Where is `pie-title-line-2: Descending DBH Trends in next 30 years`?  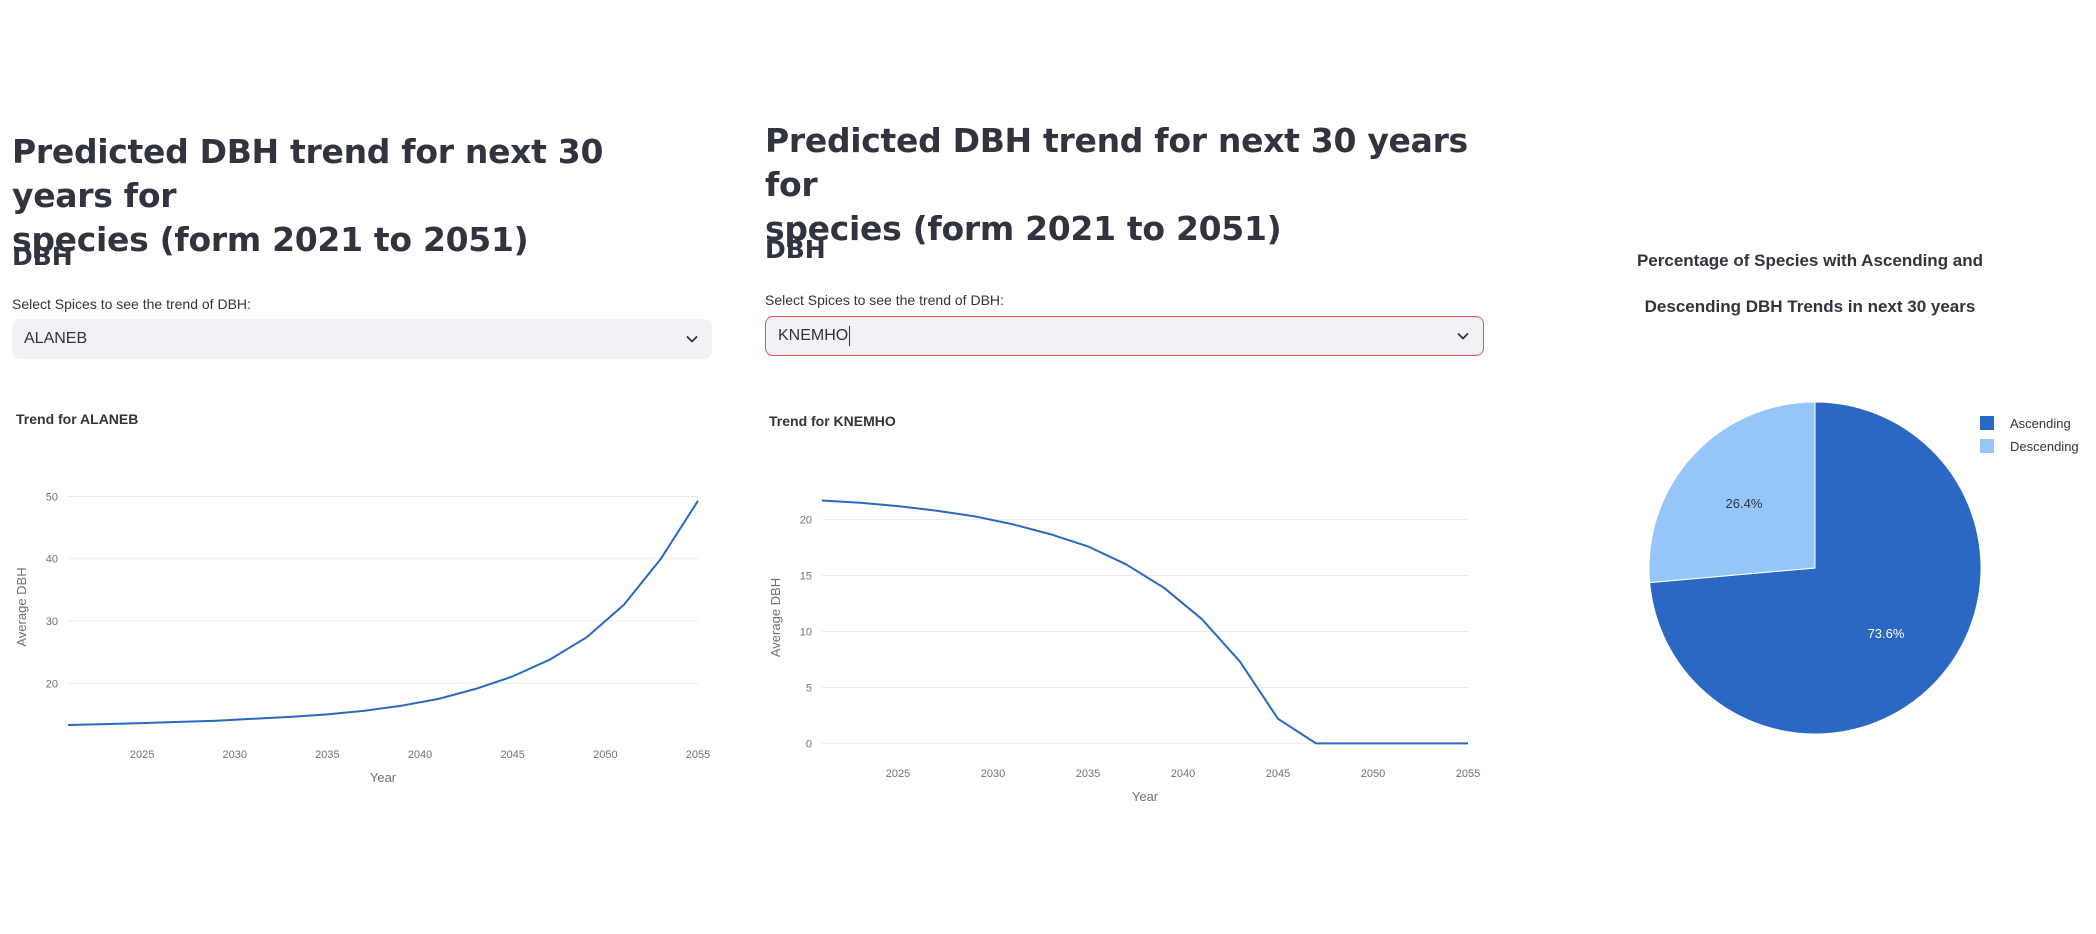 pie-title-line-2: Descending DBH Trends in next 30 years is located at coordinates (1810, 306).